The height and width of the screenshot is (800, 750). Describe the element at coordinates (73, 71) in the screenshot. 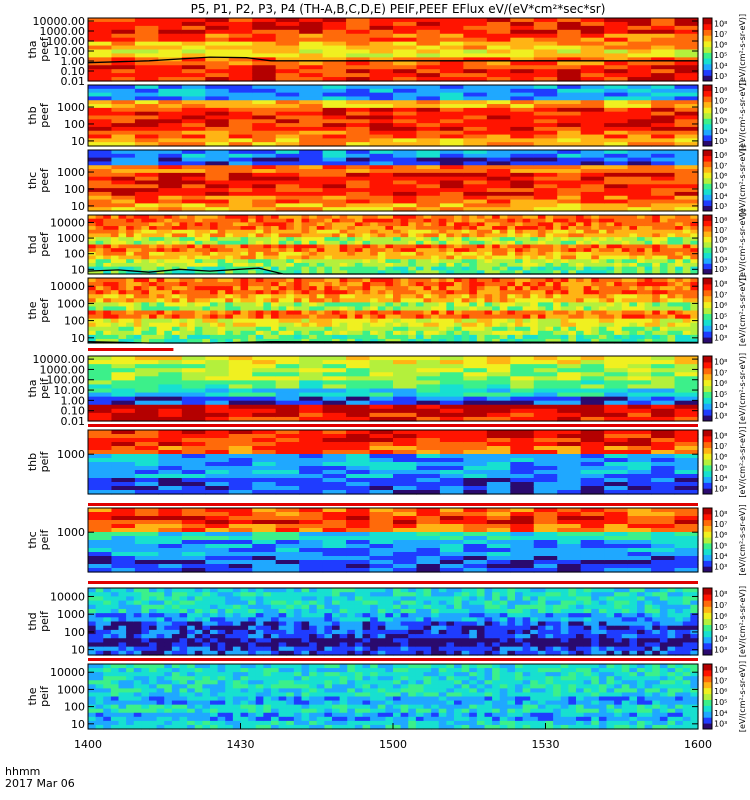

I see `ytick-label: 0.10` at that location.